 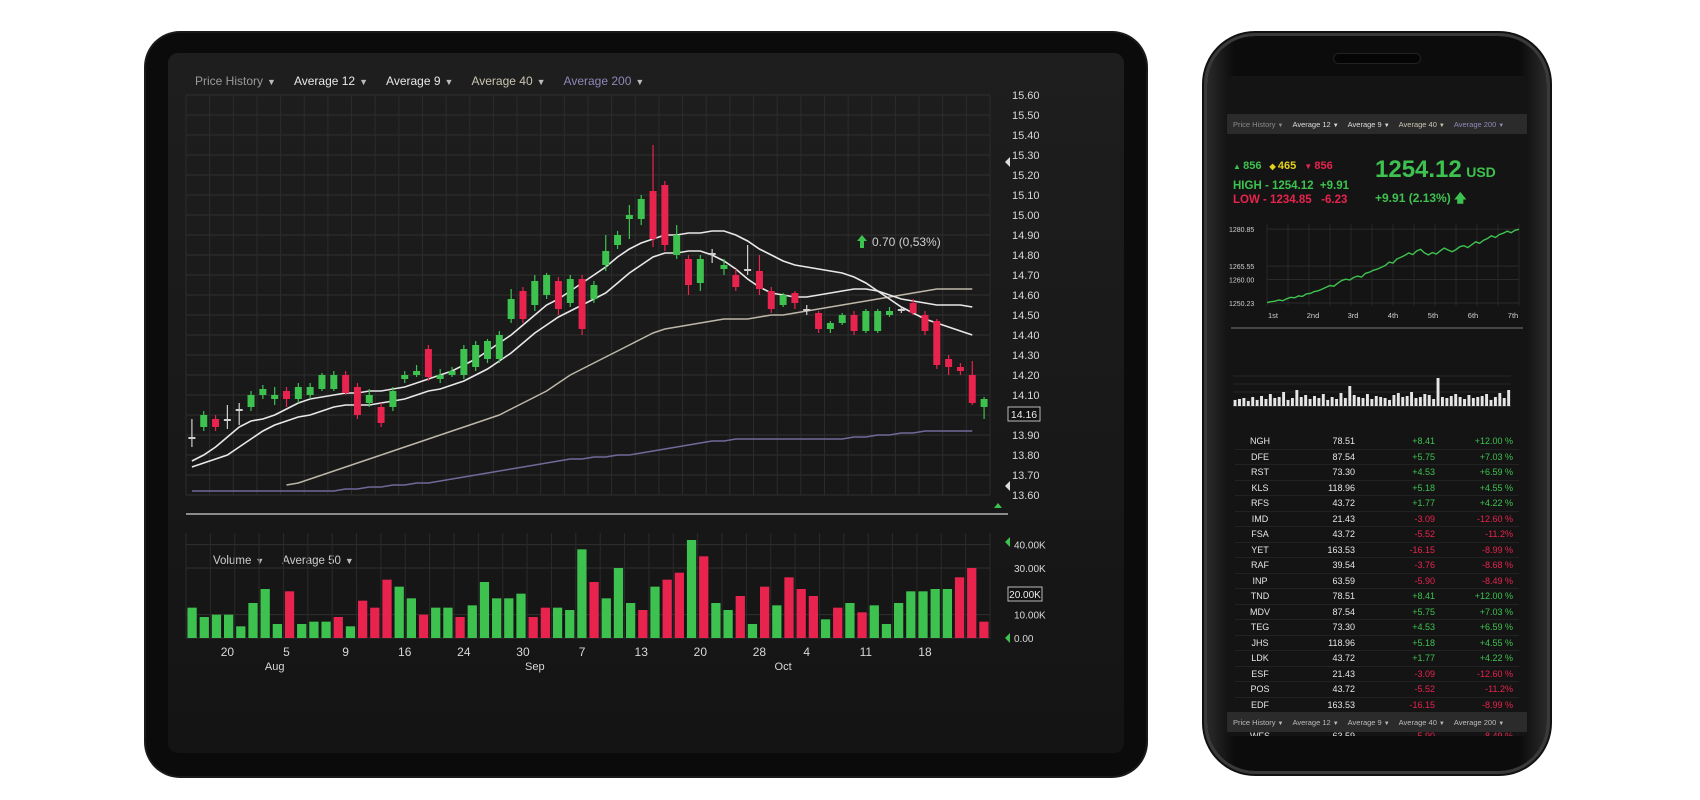 What do you see at coordinates (1377, 457) in the screenshot?
I see `table-row: DFE 87.54 +5.75 +7.03 %` at bounding box center [1377, 457].